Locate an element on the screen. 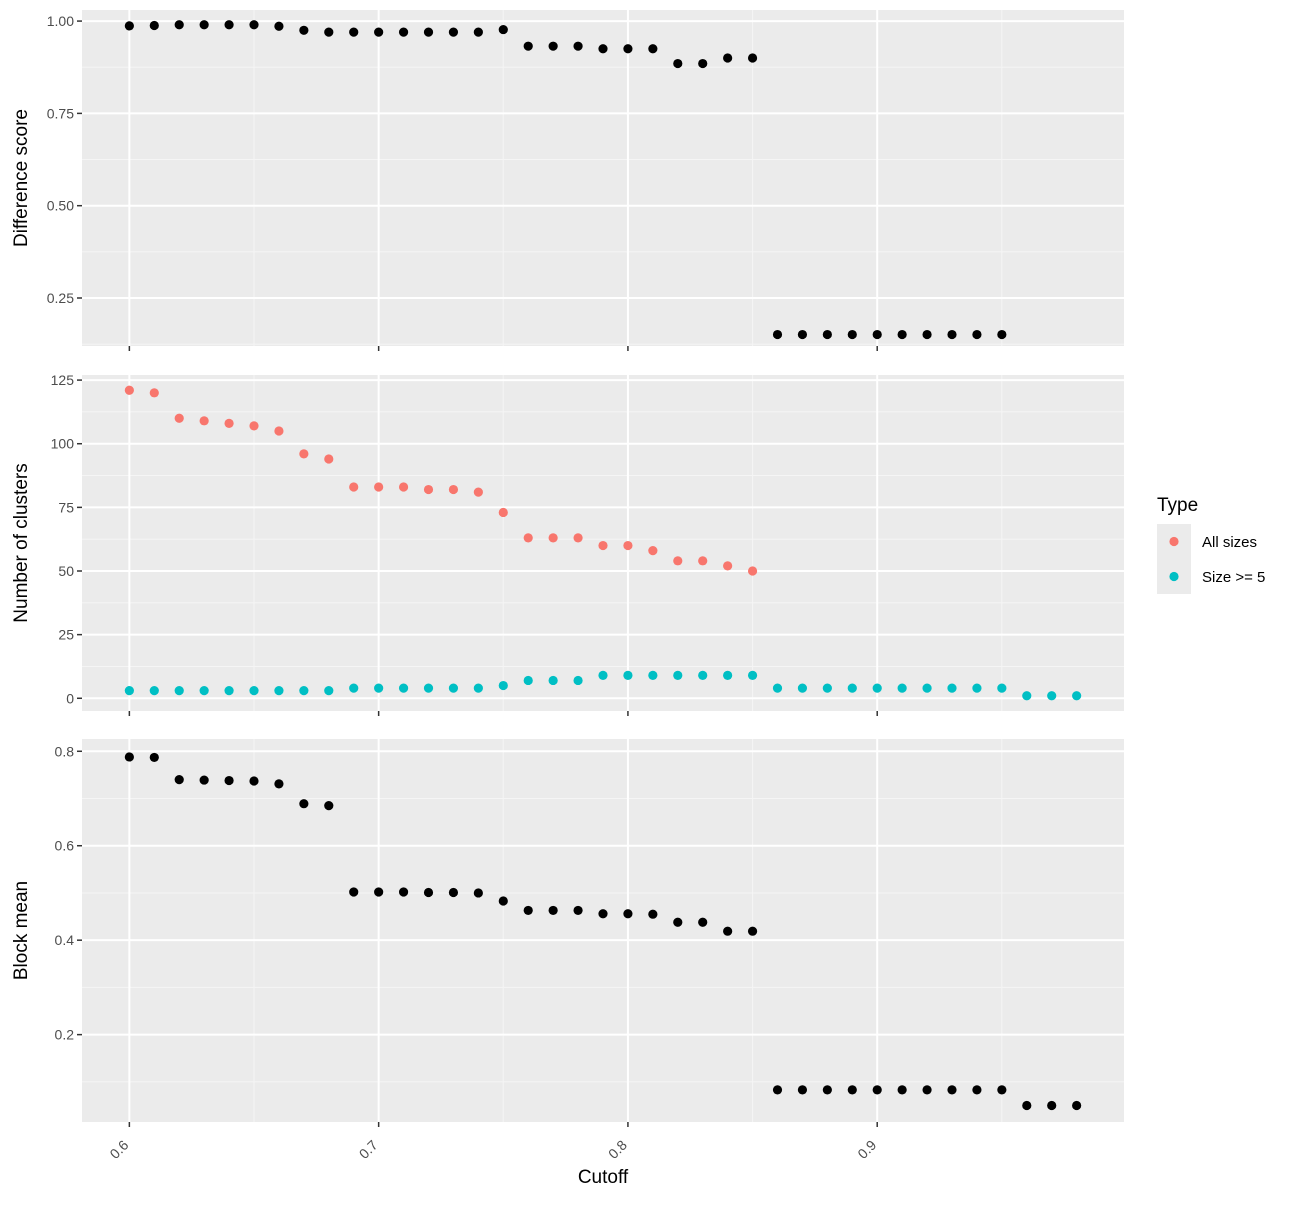 The height and width of the screenshot is (1205, 1300). x-axis-title: Cutoff is located at coordinates (603, 1177).